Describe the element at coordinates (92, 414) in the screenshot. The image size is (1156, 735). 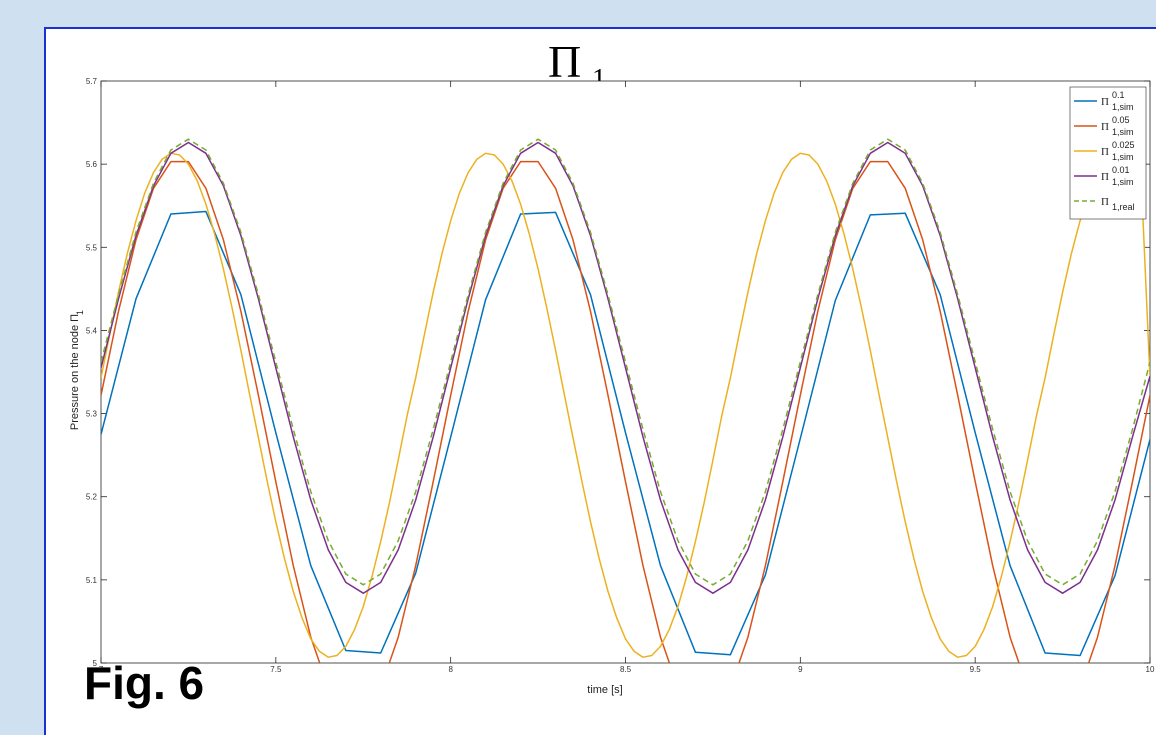
I see `y-tick-label: 5.3` at that location.